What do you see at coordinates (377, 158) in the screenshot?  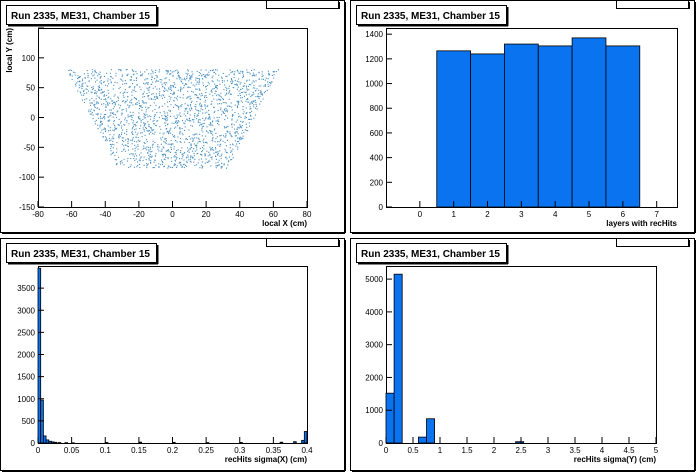 I see `y-tick-label: 400` at bounding box center [377, 158].